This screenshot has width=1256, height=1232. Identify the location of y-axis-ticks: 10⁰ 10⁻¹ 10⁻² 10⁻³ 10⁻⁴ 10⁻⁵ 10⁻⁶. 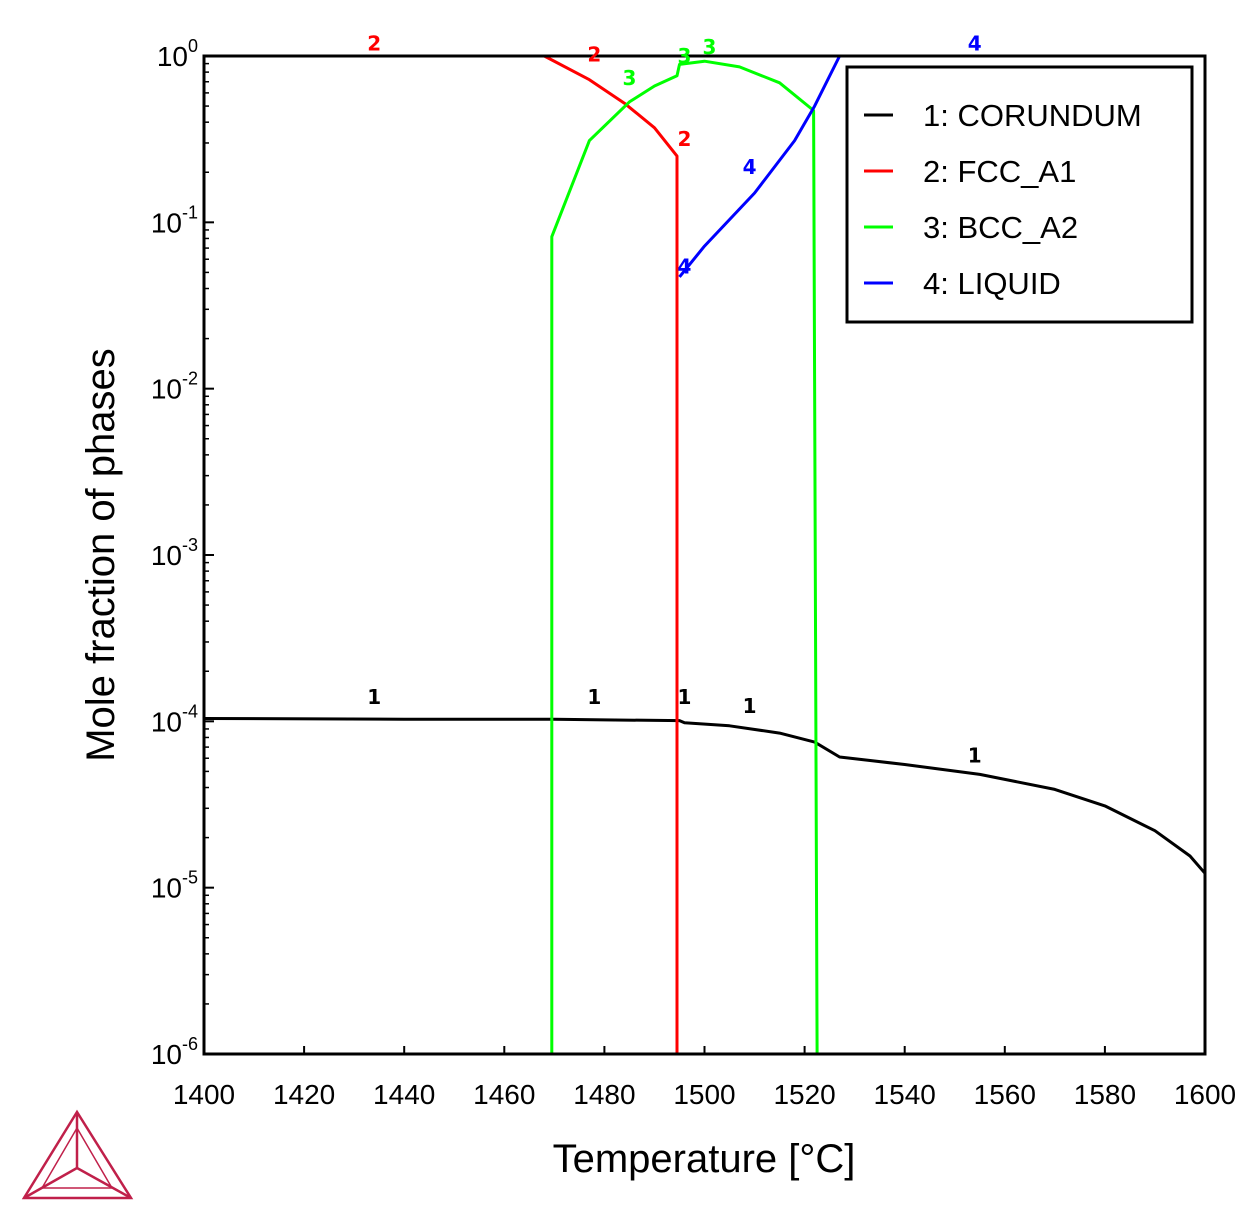
(182, 553).